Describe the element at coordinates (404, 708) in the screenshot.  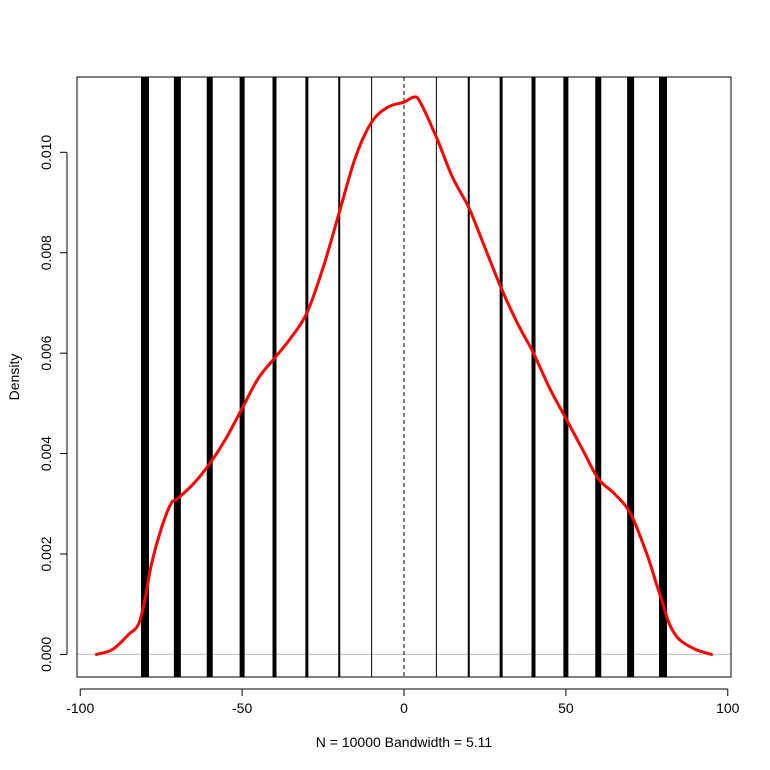
I see `x-tick-label: 0` at that location.